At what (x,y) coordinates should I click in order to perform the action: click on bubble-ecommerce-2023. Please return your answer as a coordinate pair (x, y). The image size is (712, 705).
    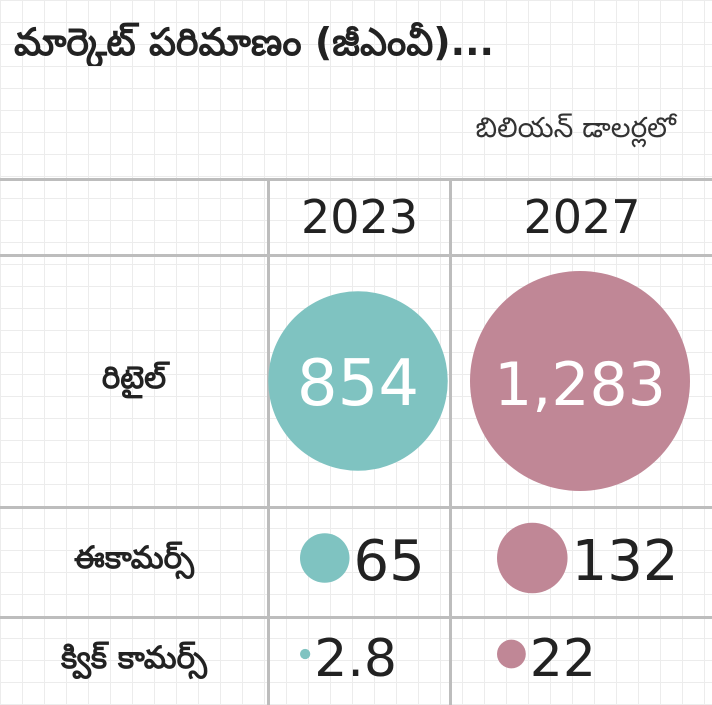
    Looking at the image, I should click on (325, 558).